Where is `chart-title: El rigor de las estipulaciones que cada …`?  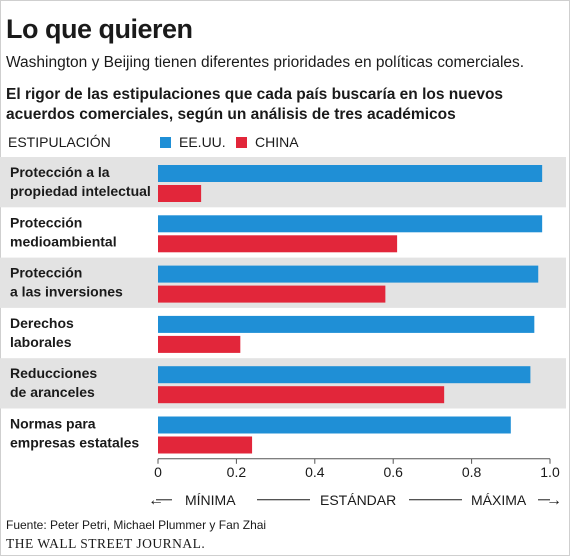 chart-title: El rigor de las estipulaciones que cada … is located at coordinates (255, 104).